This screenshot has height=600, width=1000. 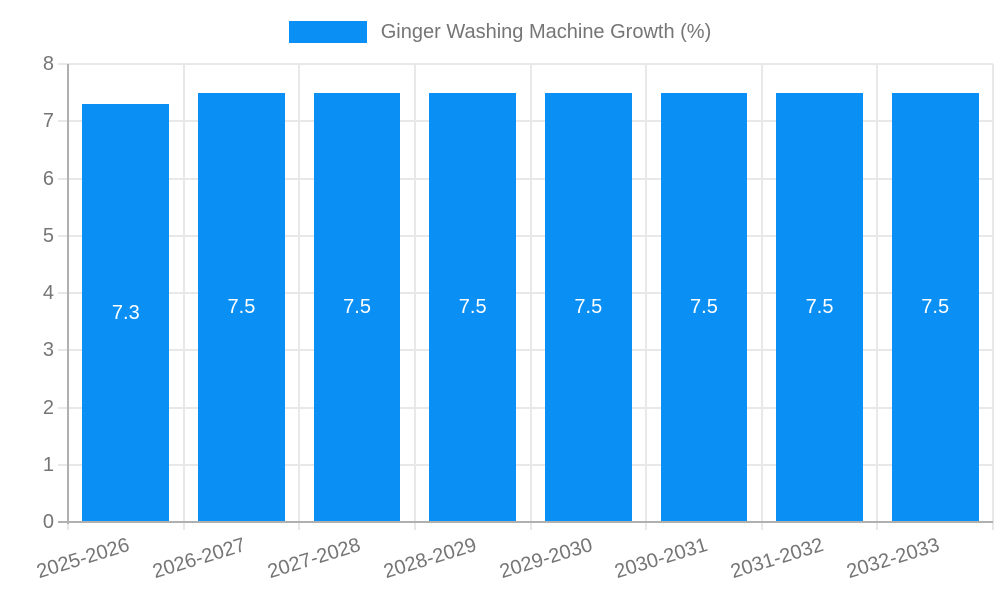 I want to click on y-tick-label: 2, so click(x=48, y=407).